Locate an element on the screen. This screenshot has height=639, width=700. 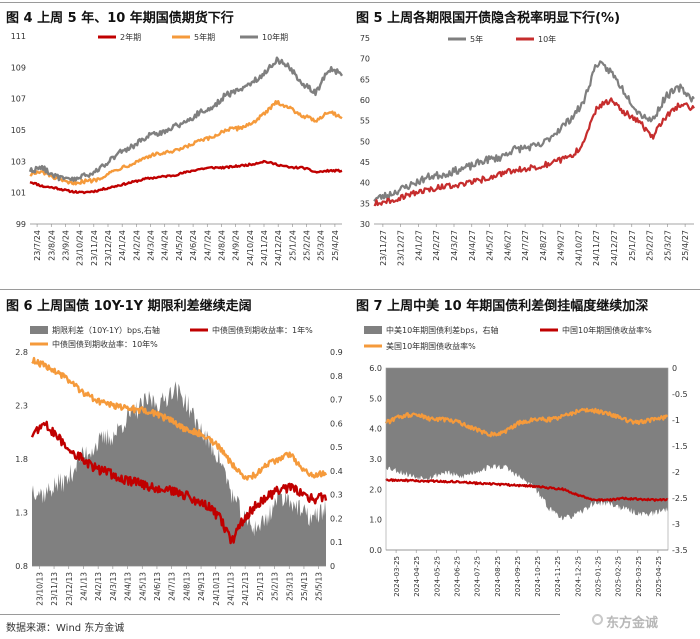
x-tick-label-20: 25/3/24 is located at coordinates (321, 245).